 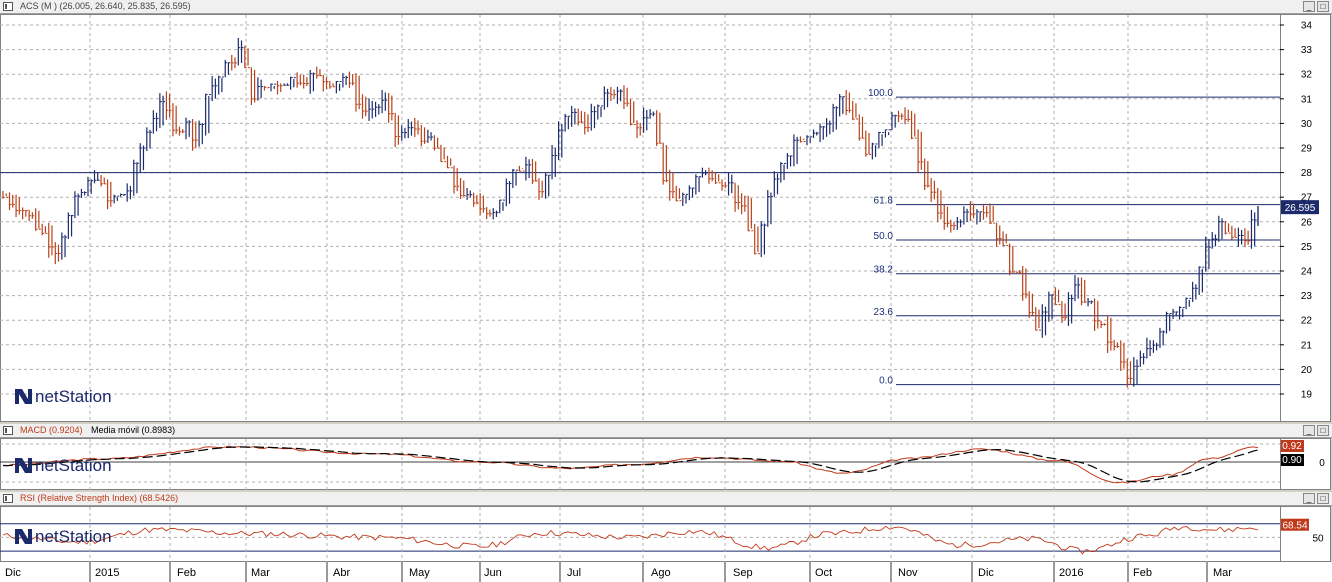 I want to click on signal-label: Media móvil (0.8983), so click(x=133, y=430).